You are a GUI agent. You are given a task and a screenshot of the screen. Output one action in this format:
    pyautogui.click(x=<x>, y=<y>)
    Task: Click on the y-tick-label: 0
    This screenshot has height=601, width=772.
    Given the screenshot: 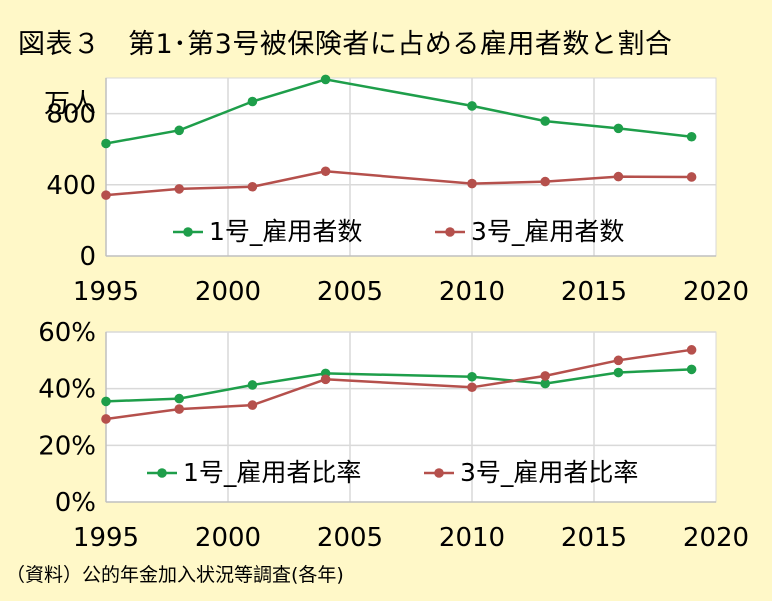 What is the action you would take?
    pyautogui.click(x=87, y=257)
    